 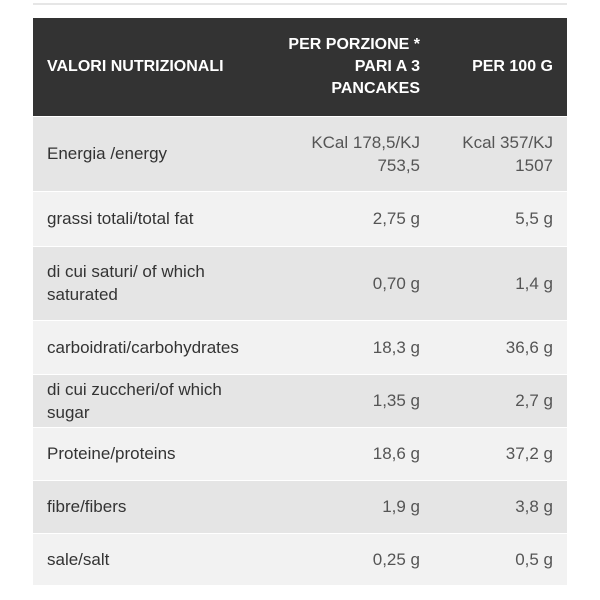 I want to click on row-label: carboidrati/carbohydrates, so click(x=149, y=346).